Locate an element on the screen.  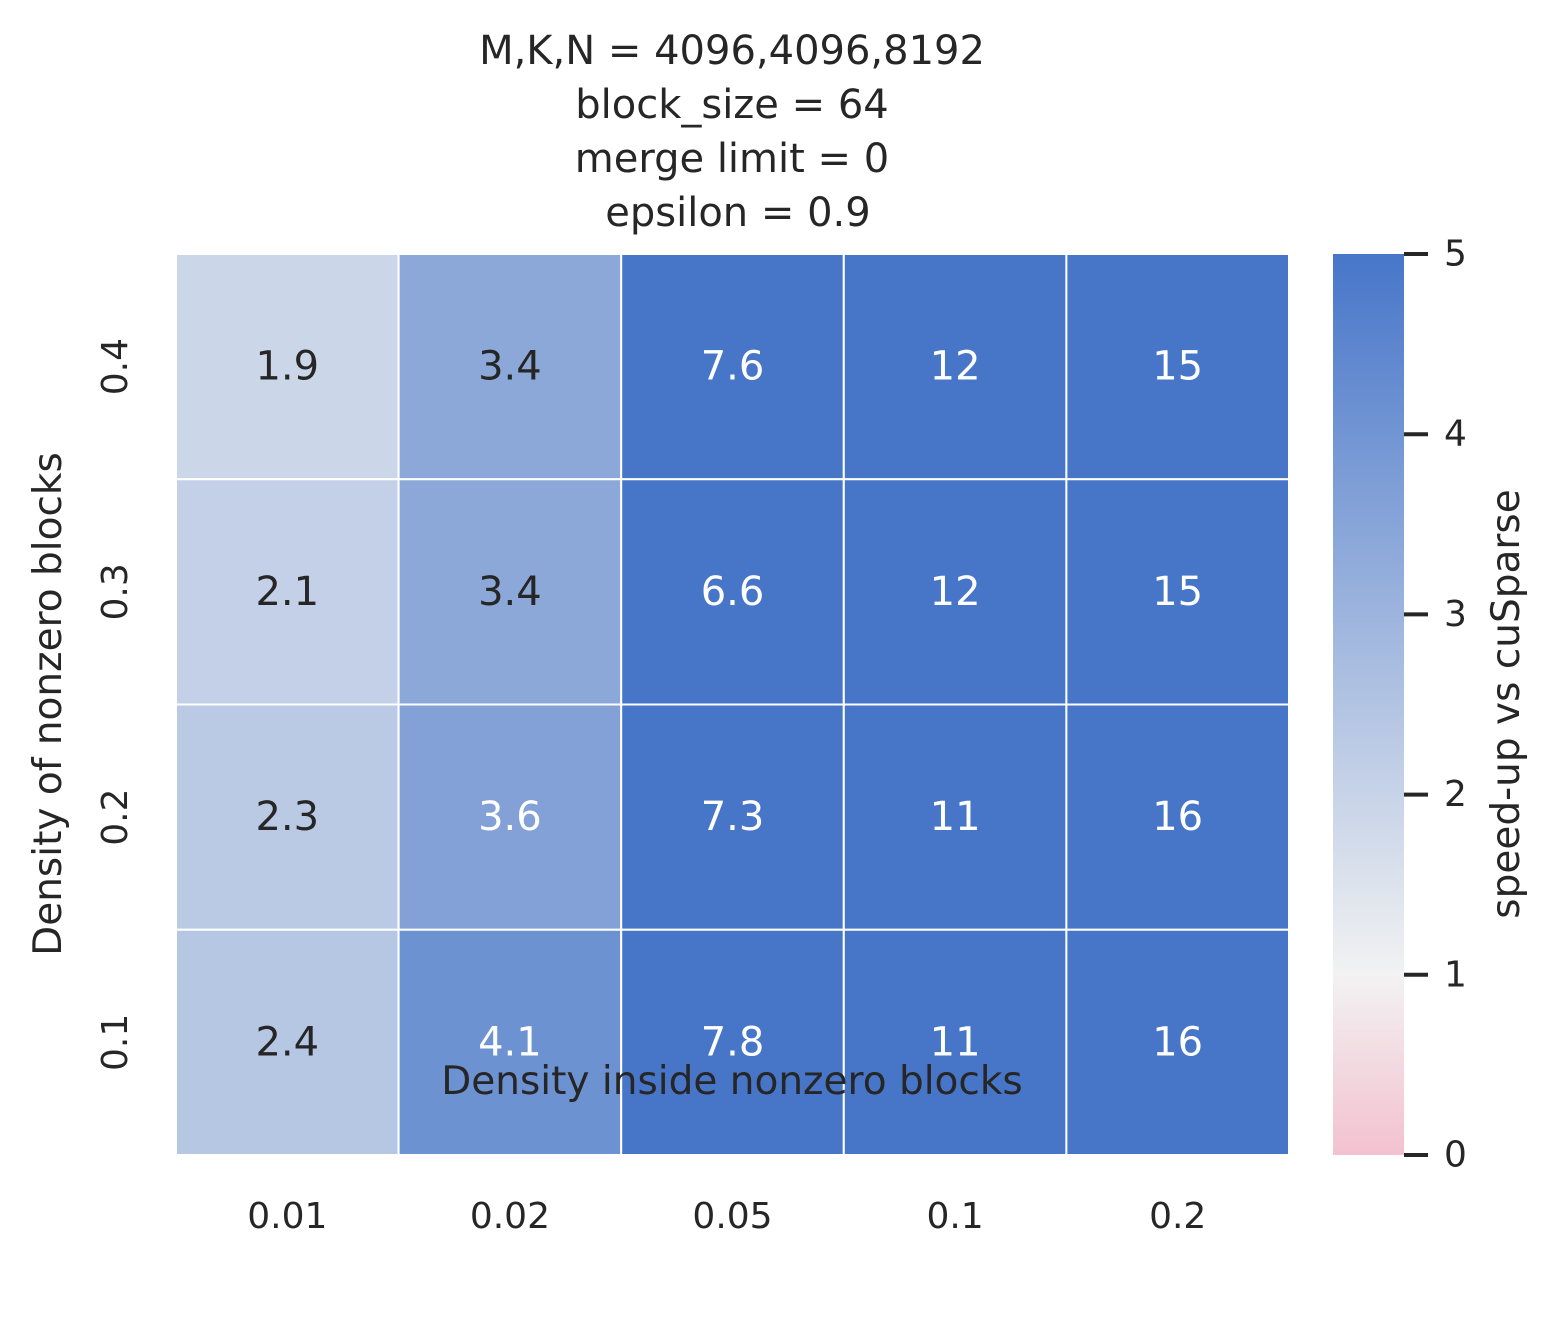
y-tick-labels: 0.4 0.3 0.2 0.1 is located at coordinates (115, 704).